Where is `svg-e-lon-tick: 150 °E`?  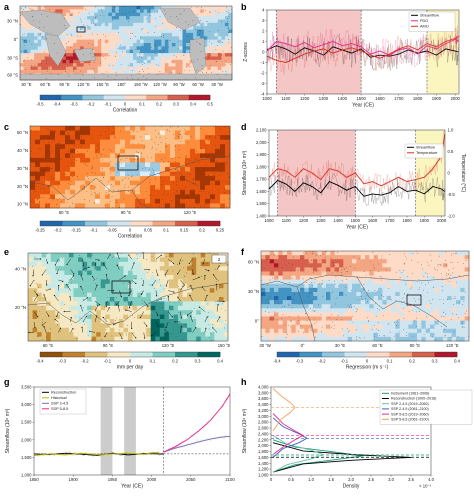 svg-e-lon-tick: 150 °E is located at coordinates (224, 345).